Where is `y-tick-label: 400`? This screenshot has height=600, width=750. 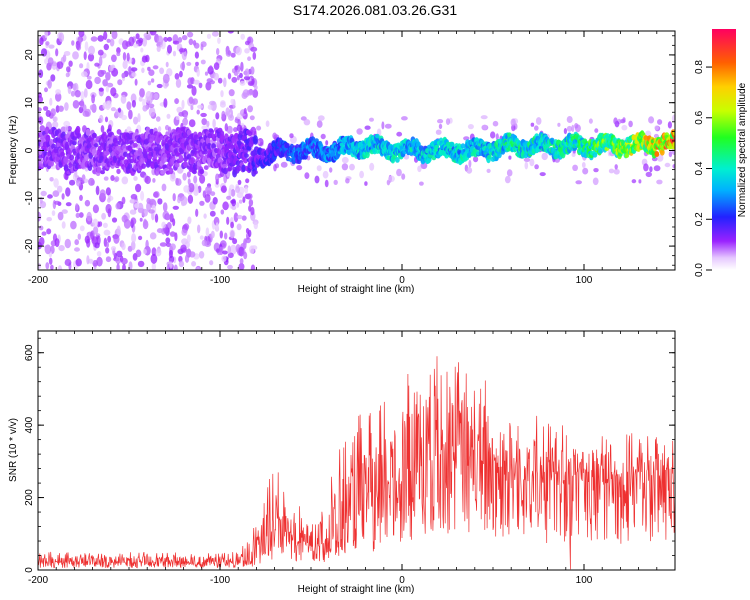
y-tick-label: 400 is located at coordinates (29, 424).